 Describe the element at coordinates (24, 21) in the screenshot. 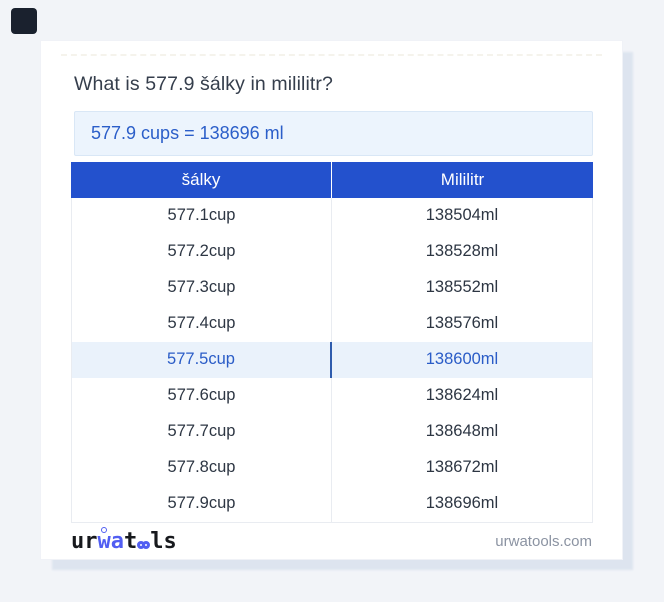

I see `corner-badge` at that location.